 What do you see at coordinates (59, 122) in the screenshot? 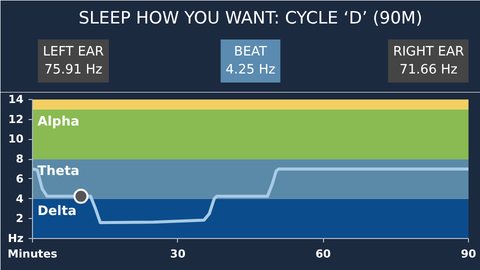
I see `band-label: Alpha` at bounding box center [59, 122].